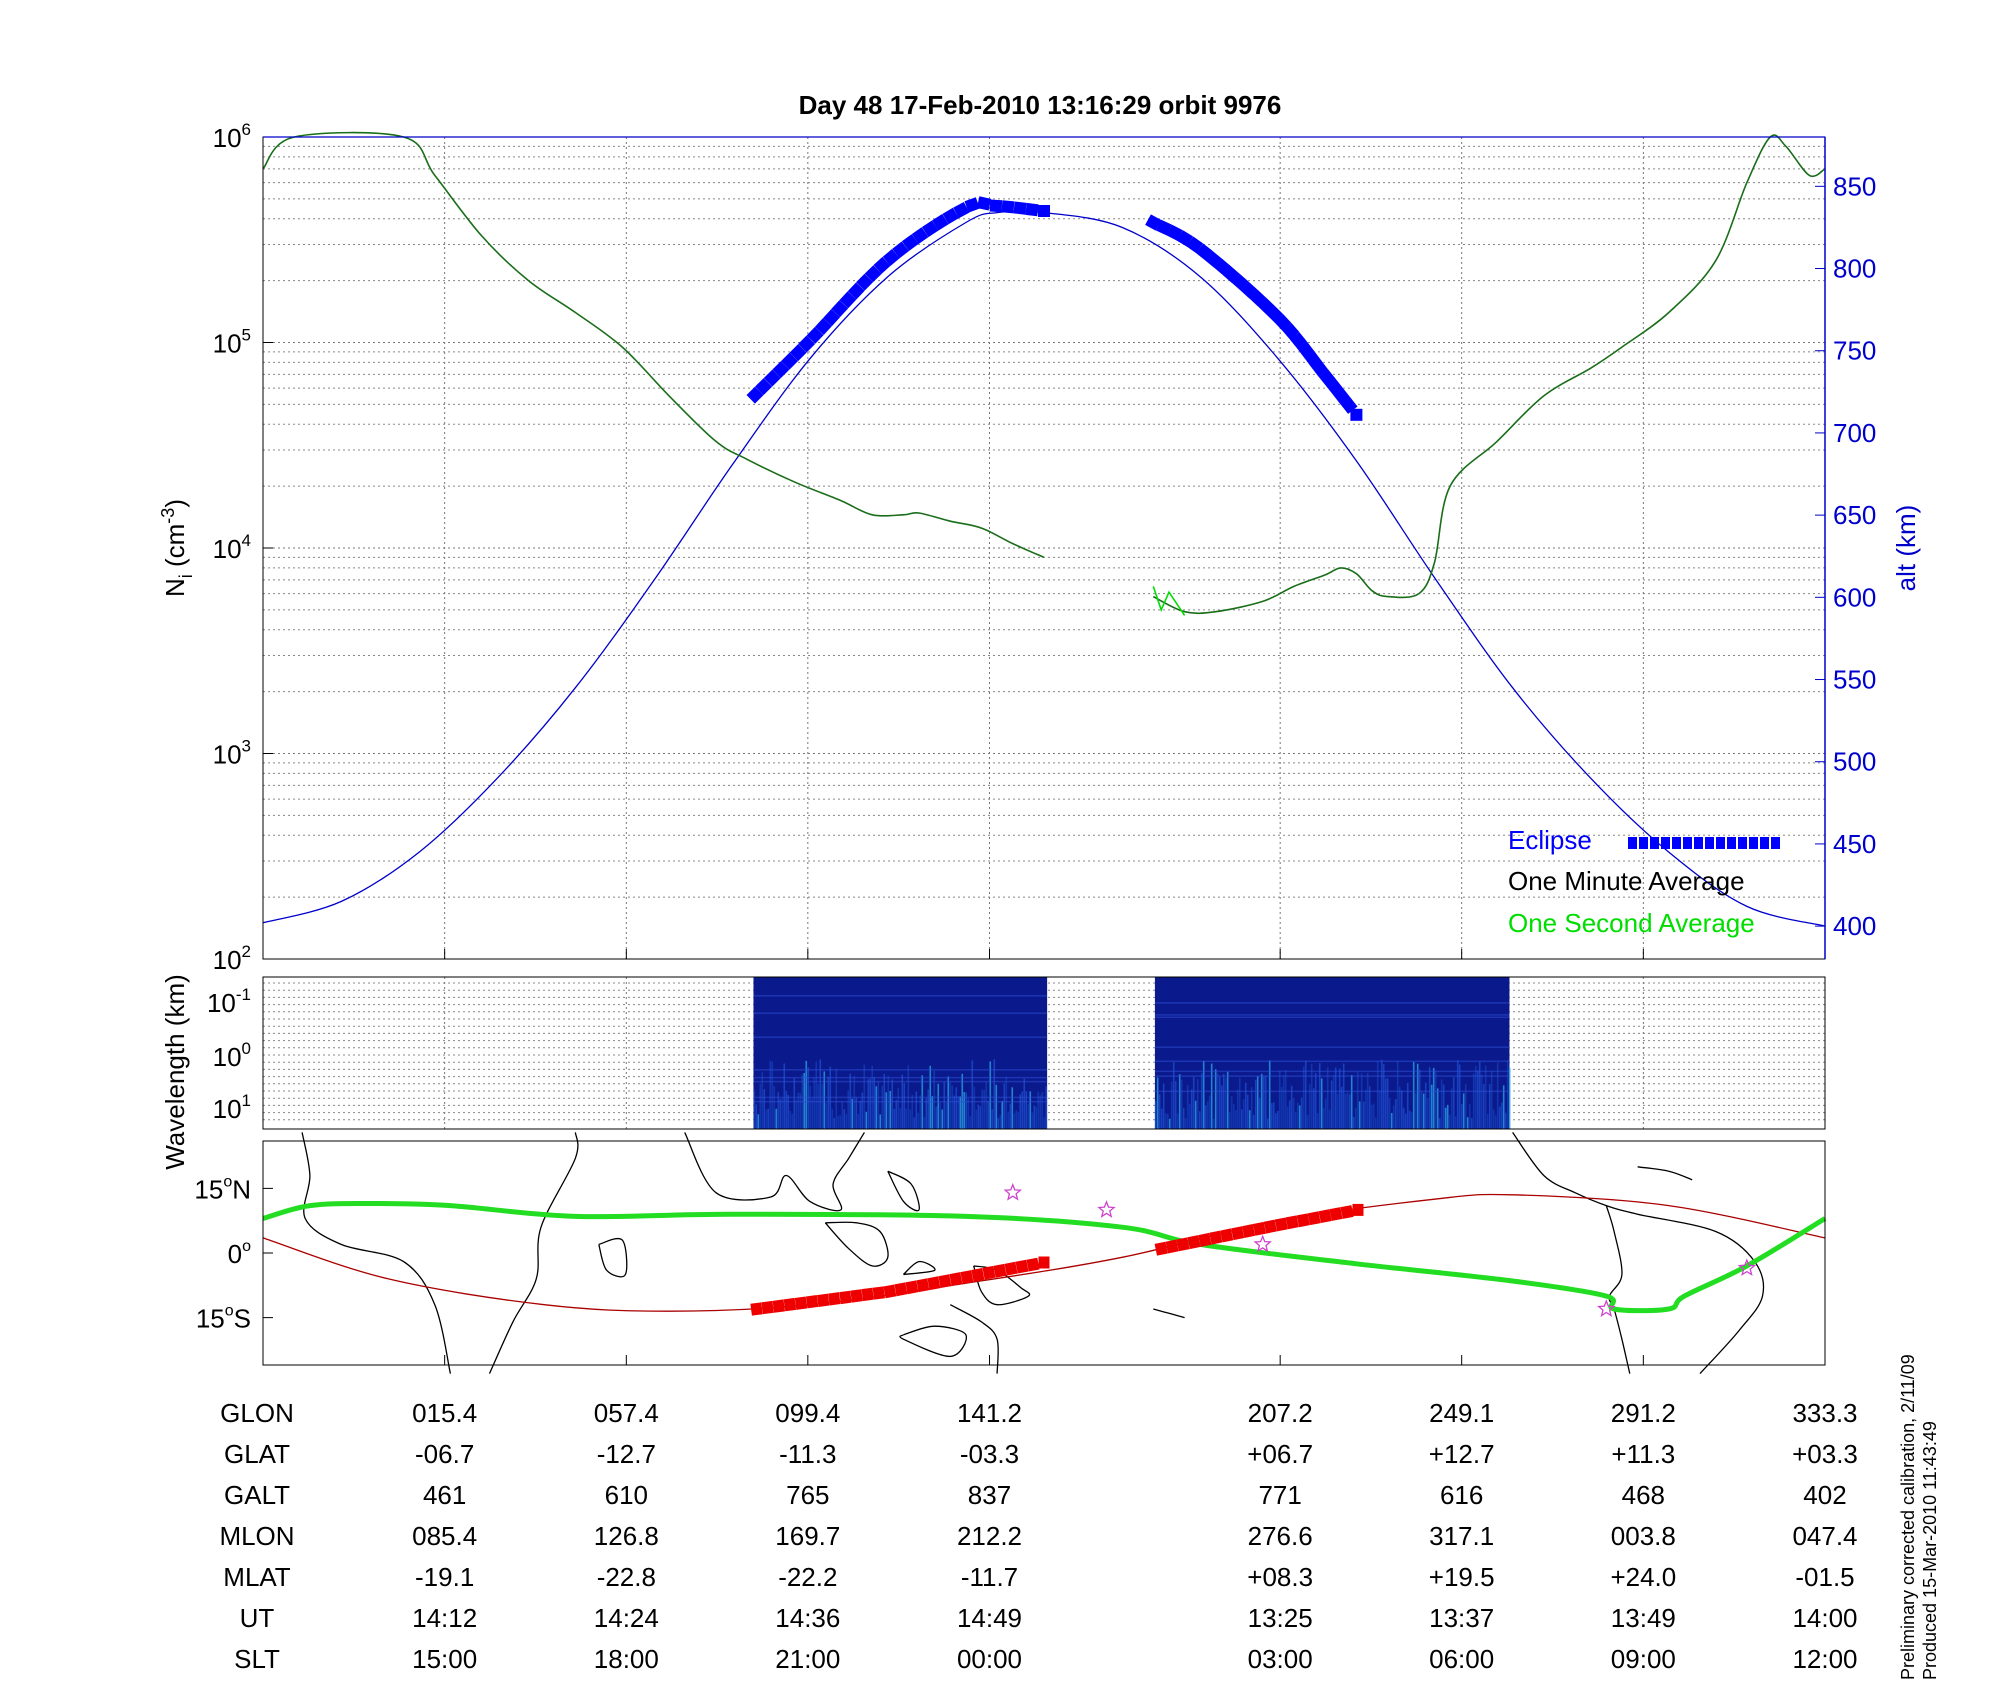 The image size is (2000, 1705). What do you see at coordinates (1632, 843) in the screenshot?
I see `legend-eclipse-square` at bounding box center [1632, 843].